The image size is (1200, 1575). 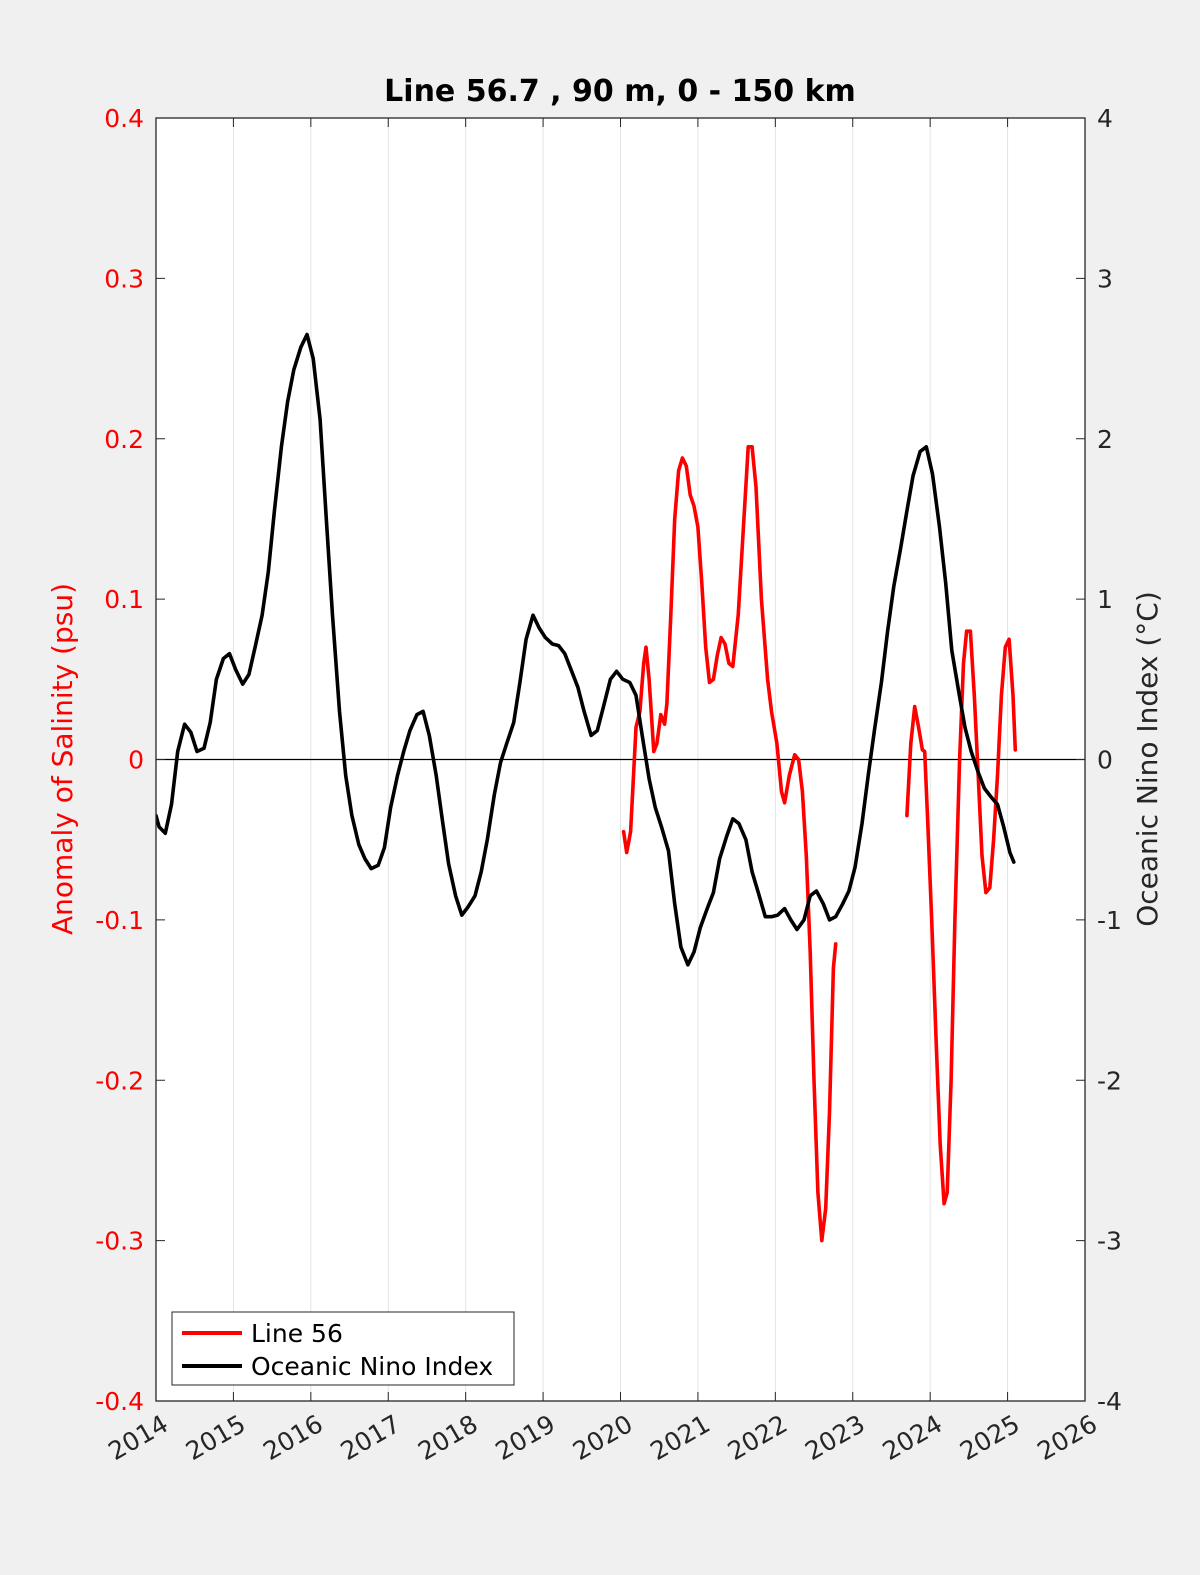 What do you see at coordinates (119, 1080) in the screenshot?
I see `y-left-tick-label: -0.2` at bounding box center [119, 1080].